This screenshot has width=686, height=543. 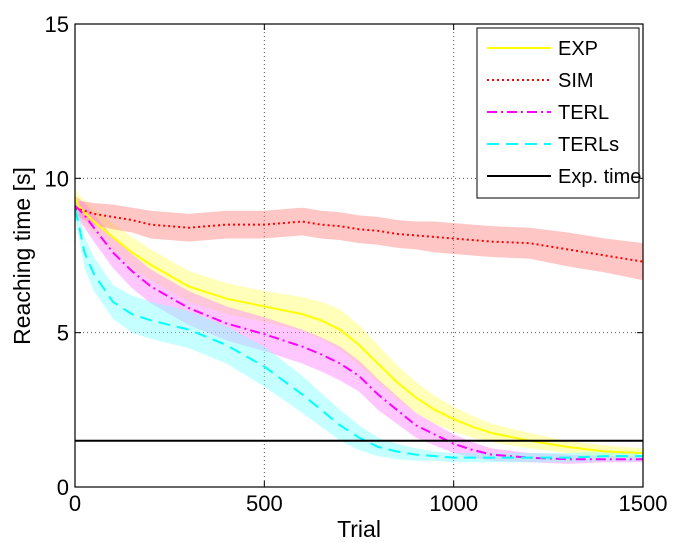 I want to click on legend-box, so click(x=558, y=113).